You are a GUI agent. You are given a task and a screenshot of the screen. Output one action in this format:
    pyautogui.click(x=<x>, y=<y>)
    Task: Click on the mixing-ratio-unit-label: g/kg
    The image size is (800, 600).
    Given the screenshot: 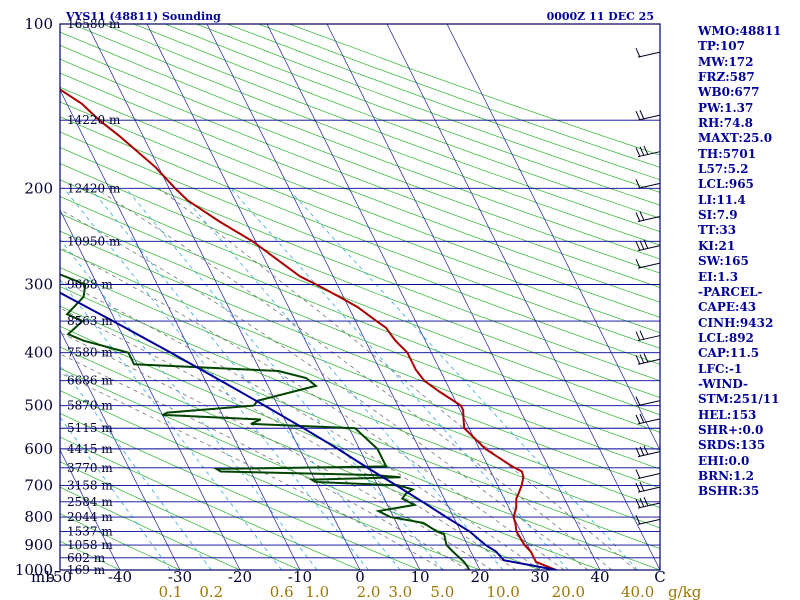 What is the action you would take?
    pyautogui.click(x=685, y=591)
    